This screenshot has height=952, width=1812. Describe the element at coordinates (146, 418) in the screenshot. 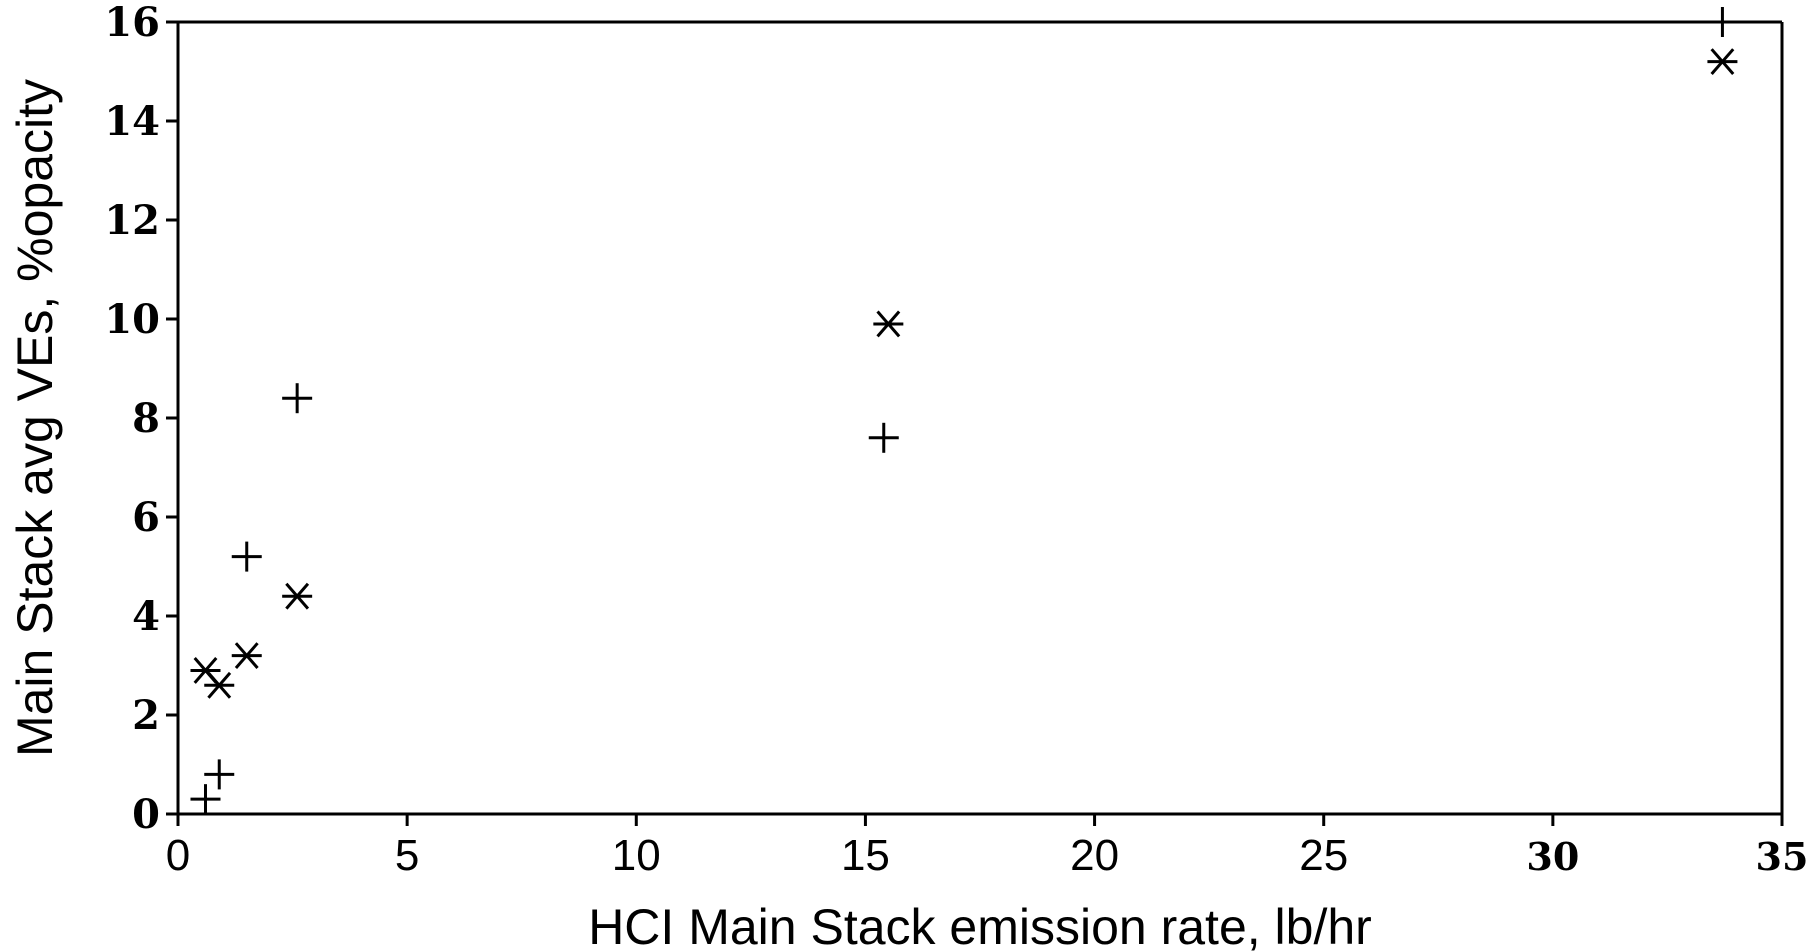

I see `y-tick-label: 8` at that location.